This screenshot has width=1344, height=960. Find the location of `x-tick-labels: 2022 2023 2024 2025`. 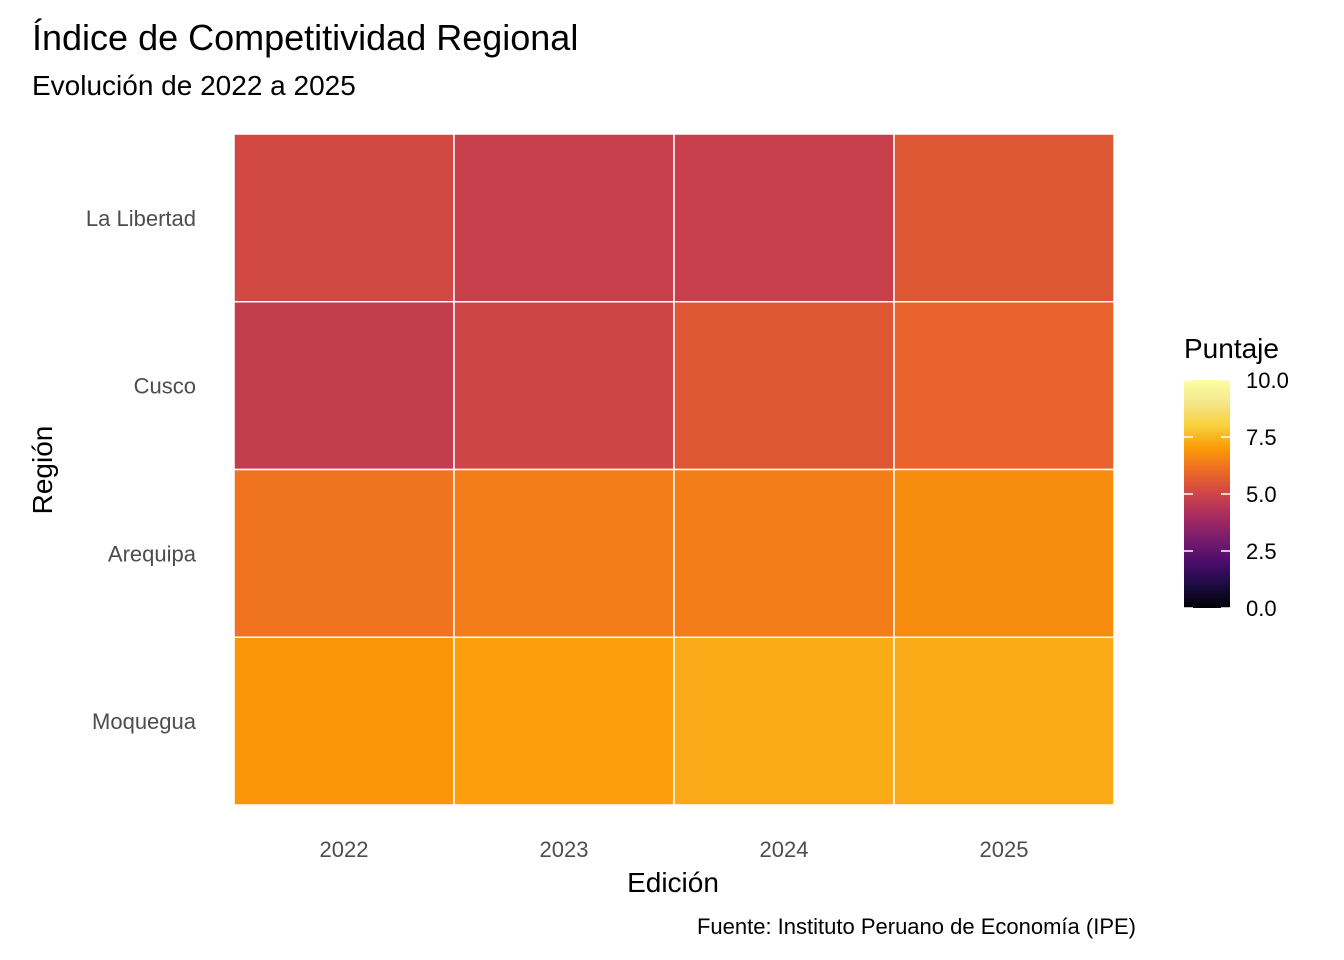

x-tick-labels: 2022 2023 2024 2025 is located at coordinates (674, 849).